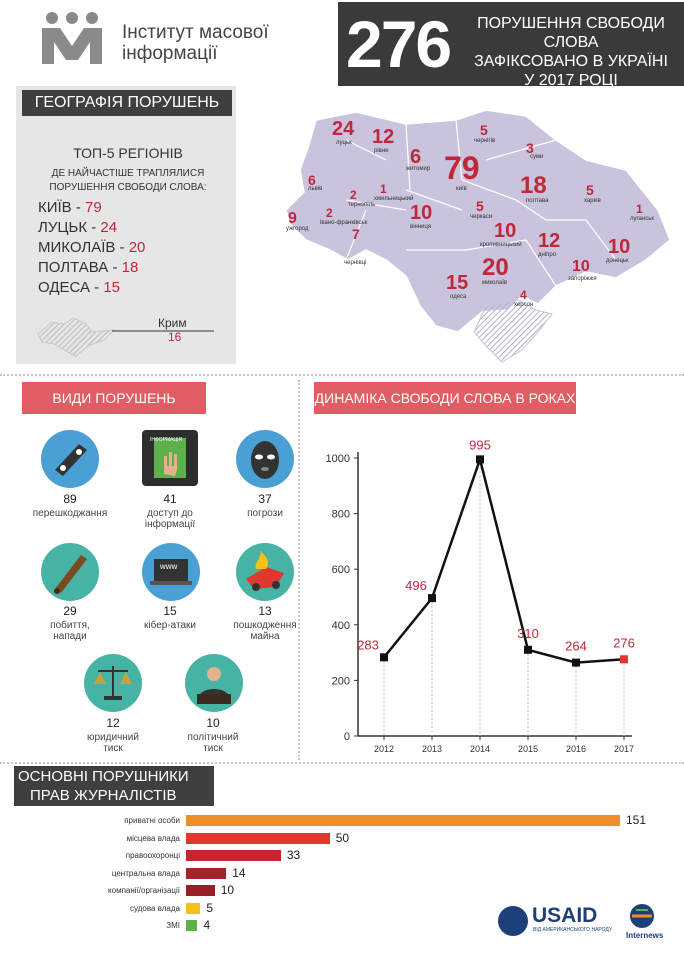 This screenshot has height=960, width=684. I want to click on map-label: вінниця, so click(421, 227).